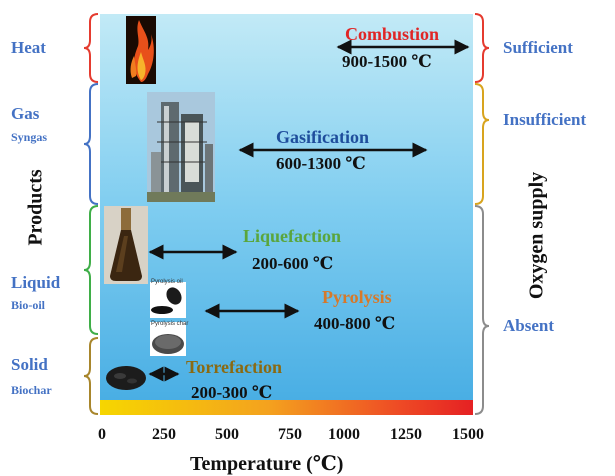  What do you see at coordinates (322, 137) in the screenshot?
I see `gasification-label: Gasification` at bounding box center [322, 137].